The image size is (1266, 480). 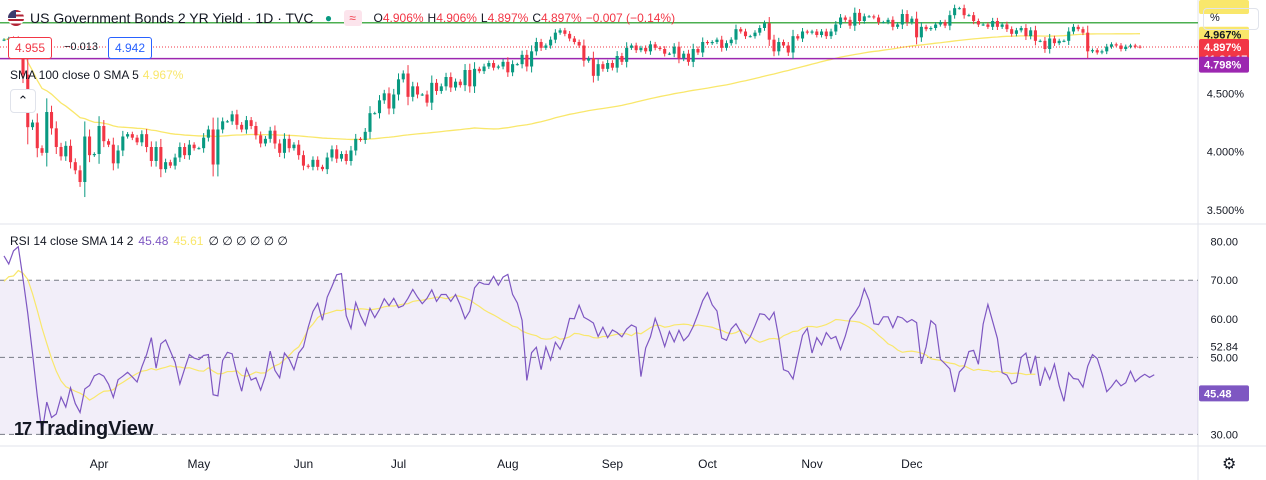 I want to click on time-tick-label: Aug, so click(x=507, y=464).